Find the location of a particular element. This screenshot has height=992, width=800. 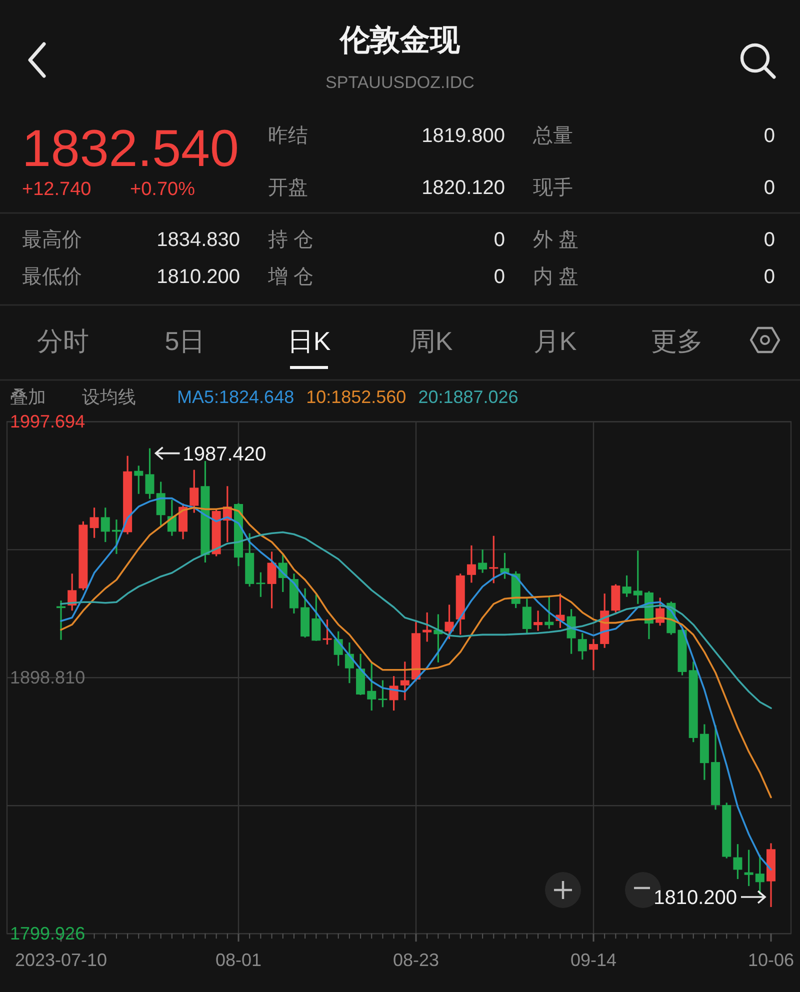

text: 10:1852.560 is located at coordinates (356, 397).